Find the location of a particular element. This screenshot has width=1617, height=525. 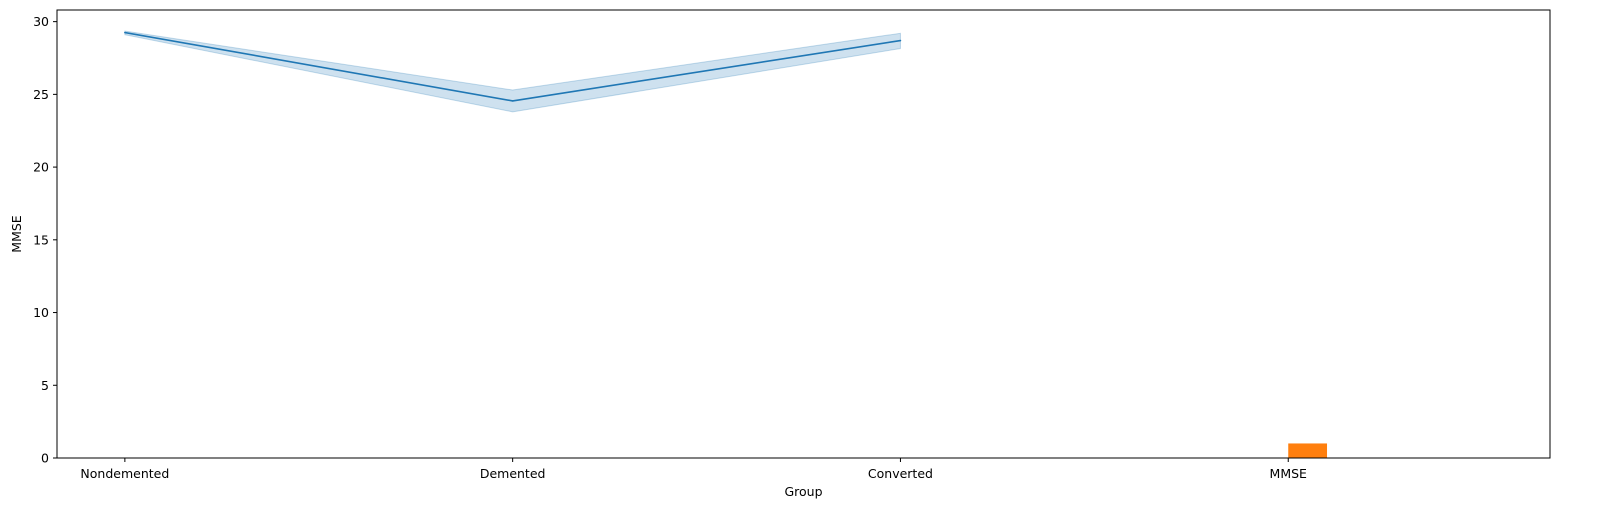

y-tick-label: 0 is located at coordinates (45, 458).